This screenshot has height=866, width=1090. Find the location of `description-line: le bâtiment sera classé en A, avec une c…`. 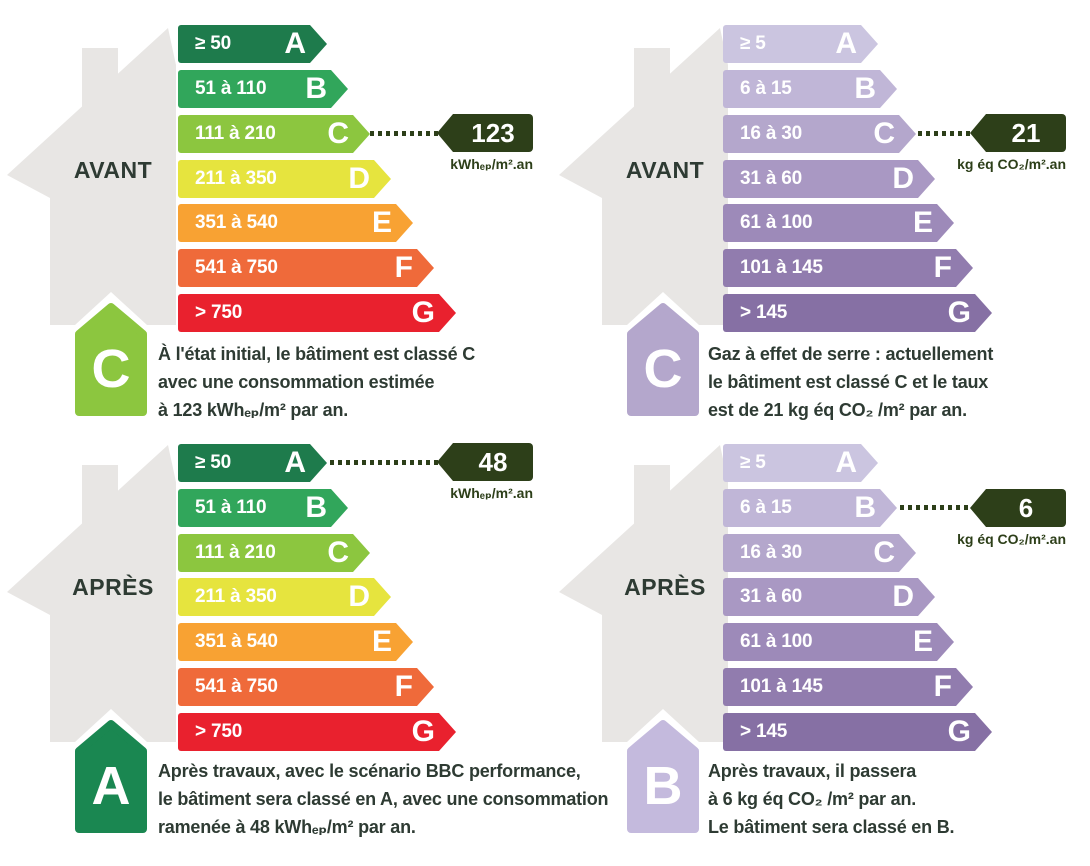

description-line: le bâtiment sera classé en A, avec une c… is located at coordinates (383, 799).